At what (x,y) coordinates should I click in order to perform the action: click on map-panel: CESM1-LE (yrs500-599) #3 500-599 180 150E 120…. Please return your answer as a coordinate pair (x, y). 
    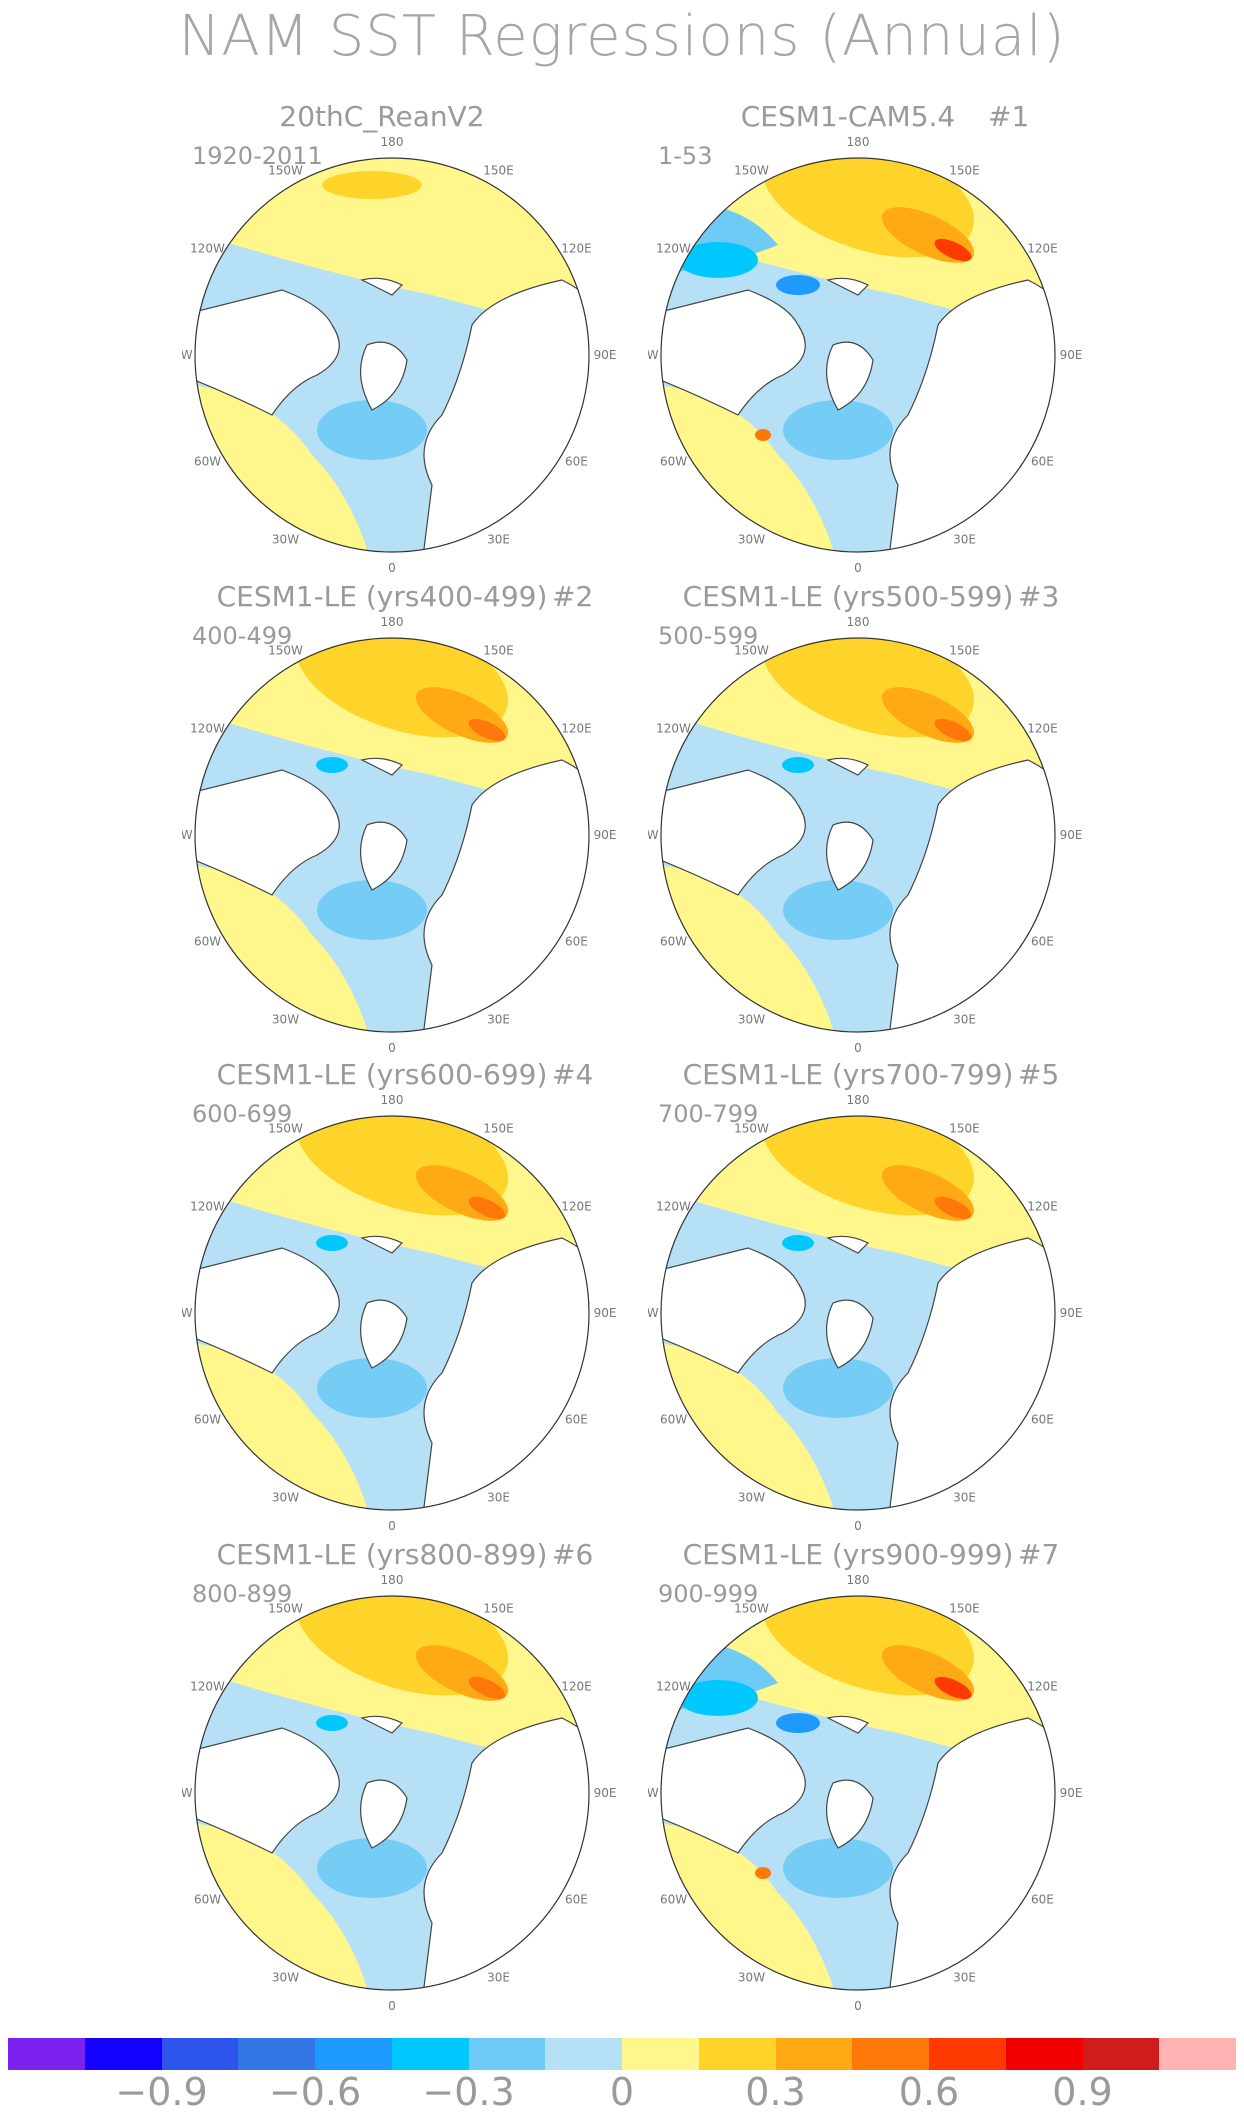
    Looking at the image, I should click on (928, 825).